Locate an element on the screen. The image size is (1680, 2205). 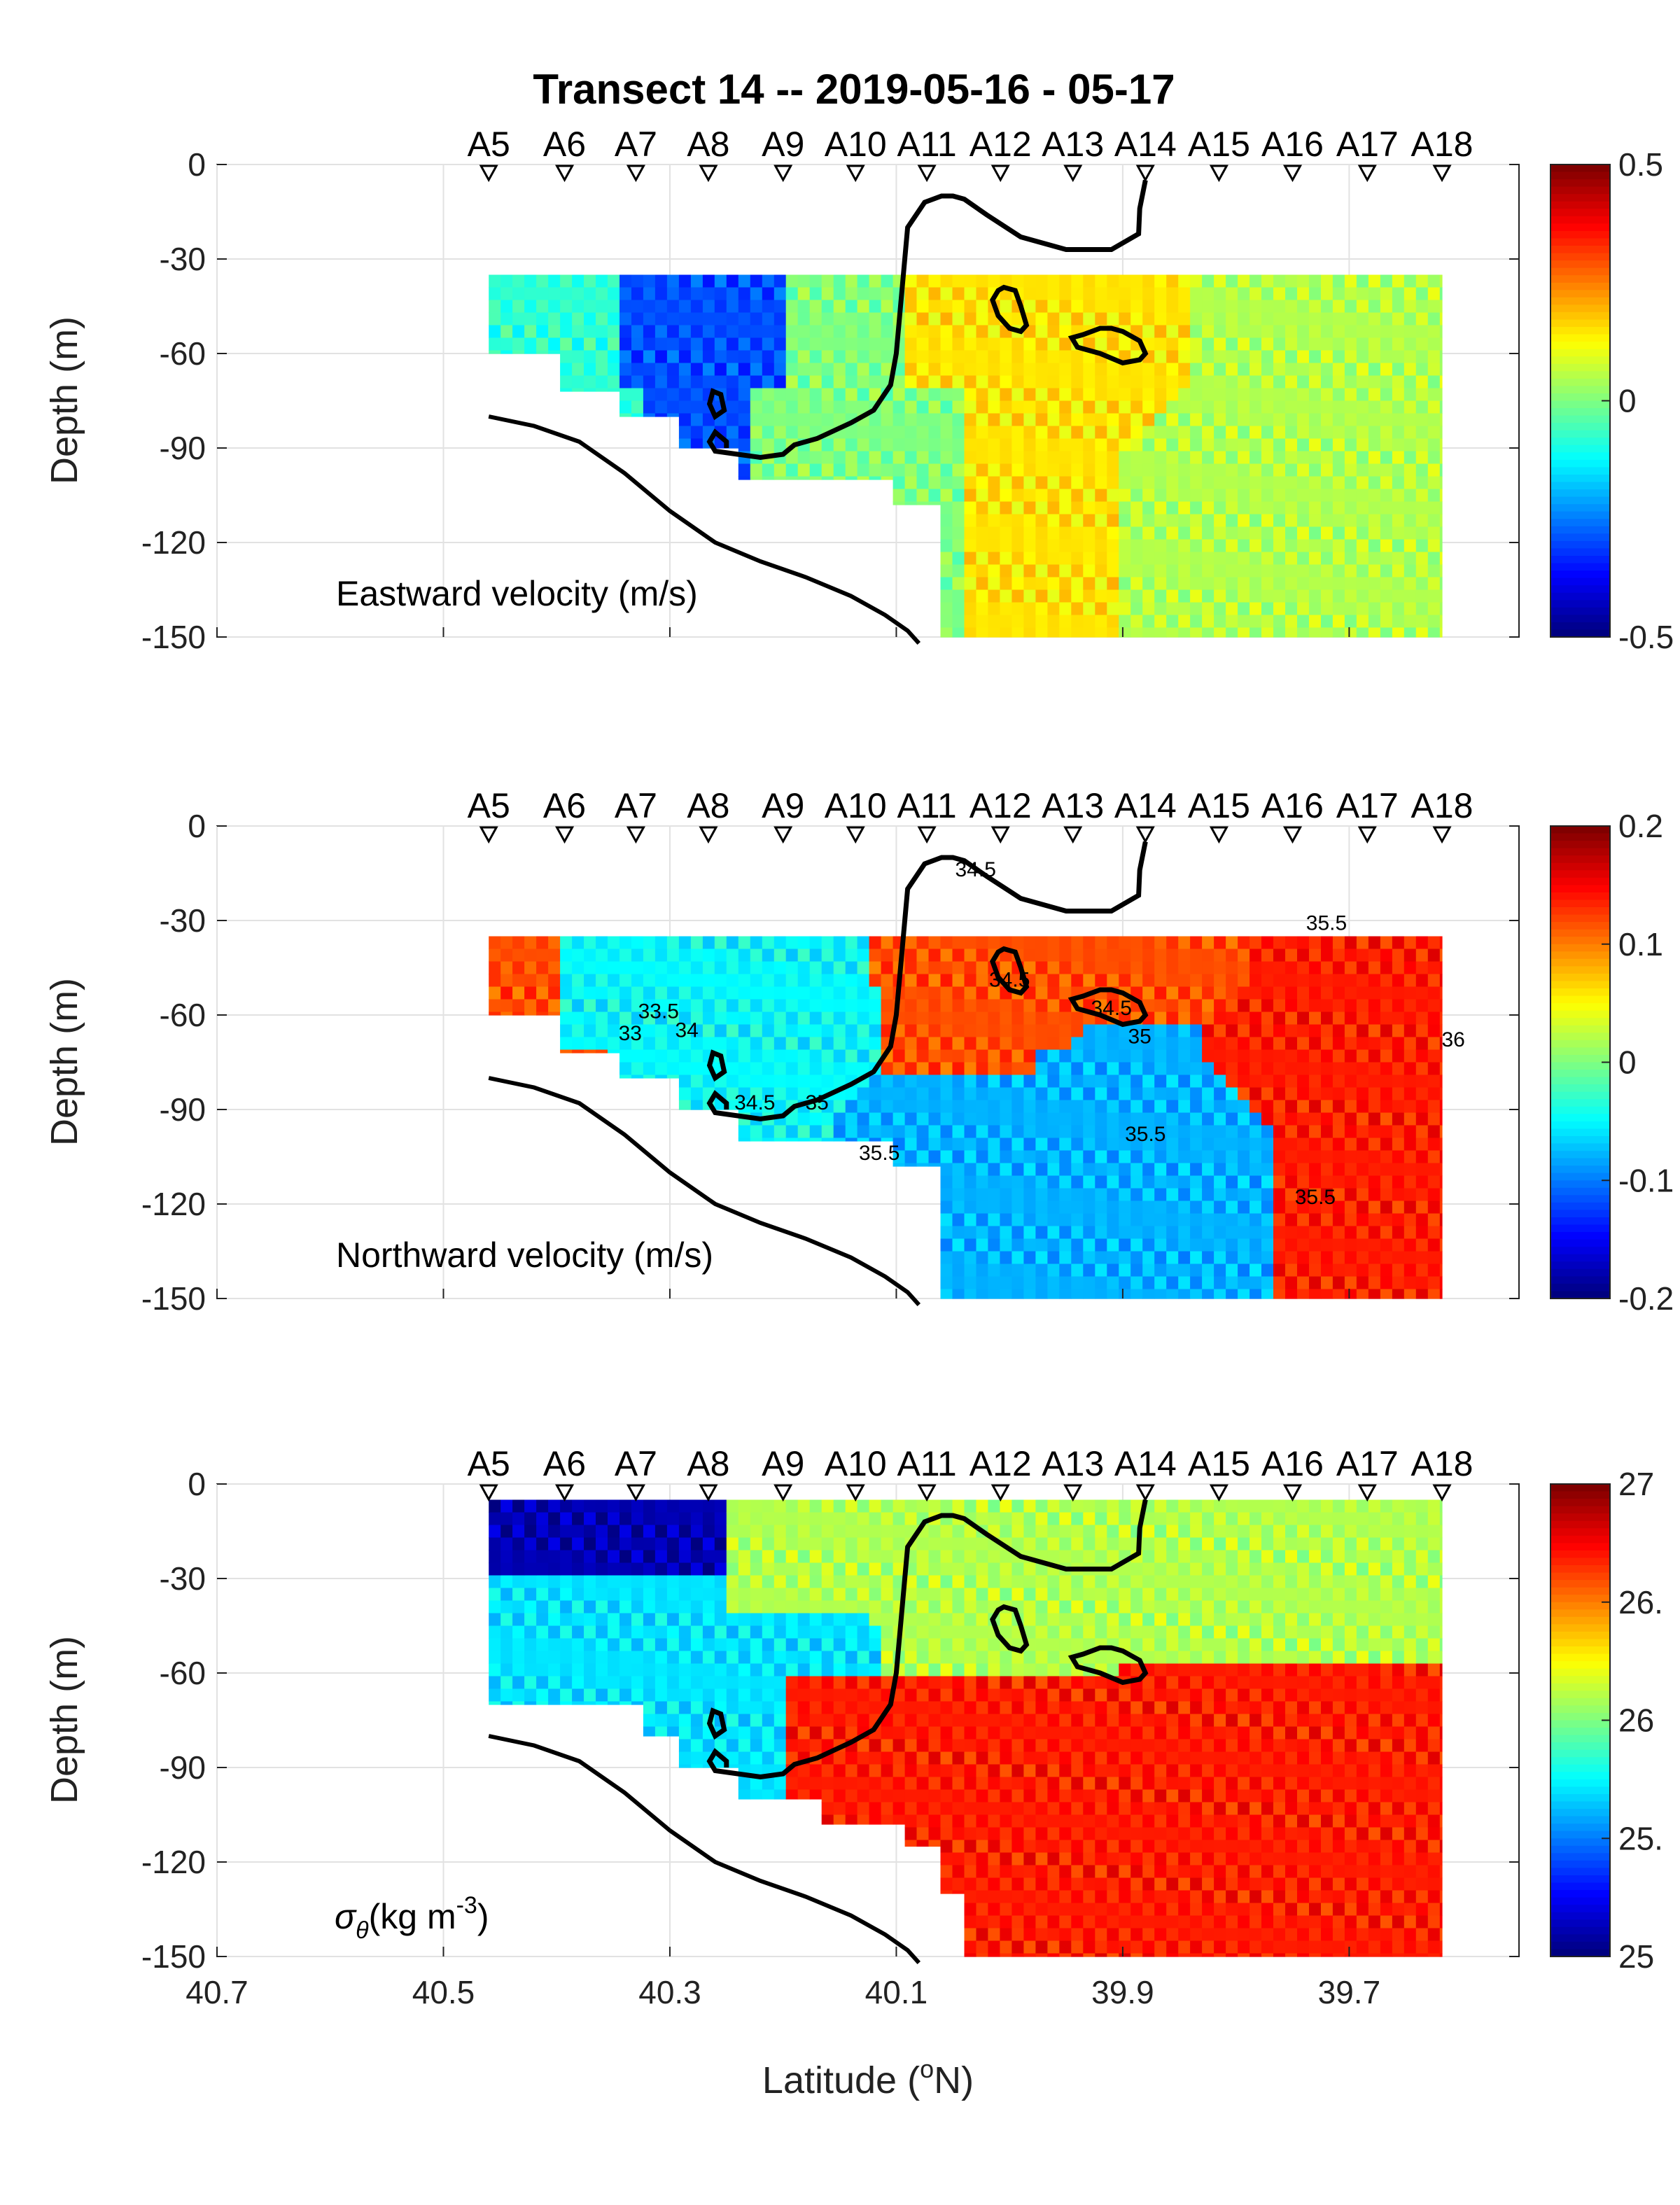
y-tick-label: -30 is located at coordinates (183, 259).